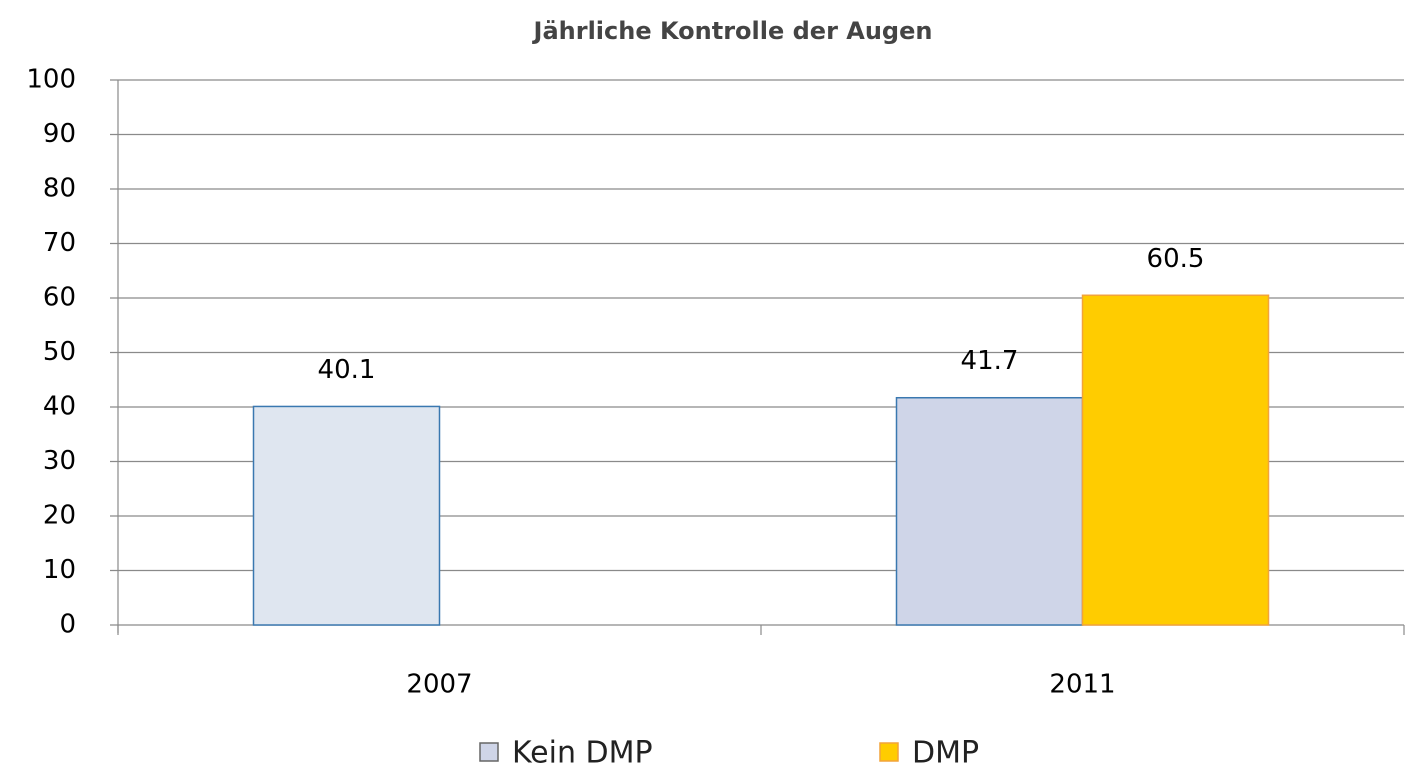 Image resolution: width=1406 pixels, height=779 pixels. I want to click on value-label: 60.5, so click(1176, 259).